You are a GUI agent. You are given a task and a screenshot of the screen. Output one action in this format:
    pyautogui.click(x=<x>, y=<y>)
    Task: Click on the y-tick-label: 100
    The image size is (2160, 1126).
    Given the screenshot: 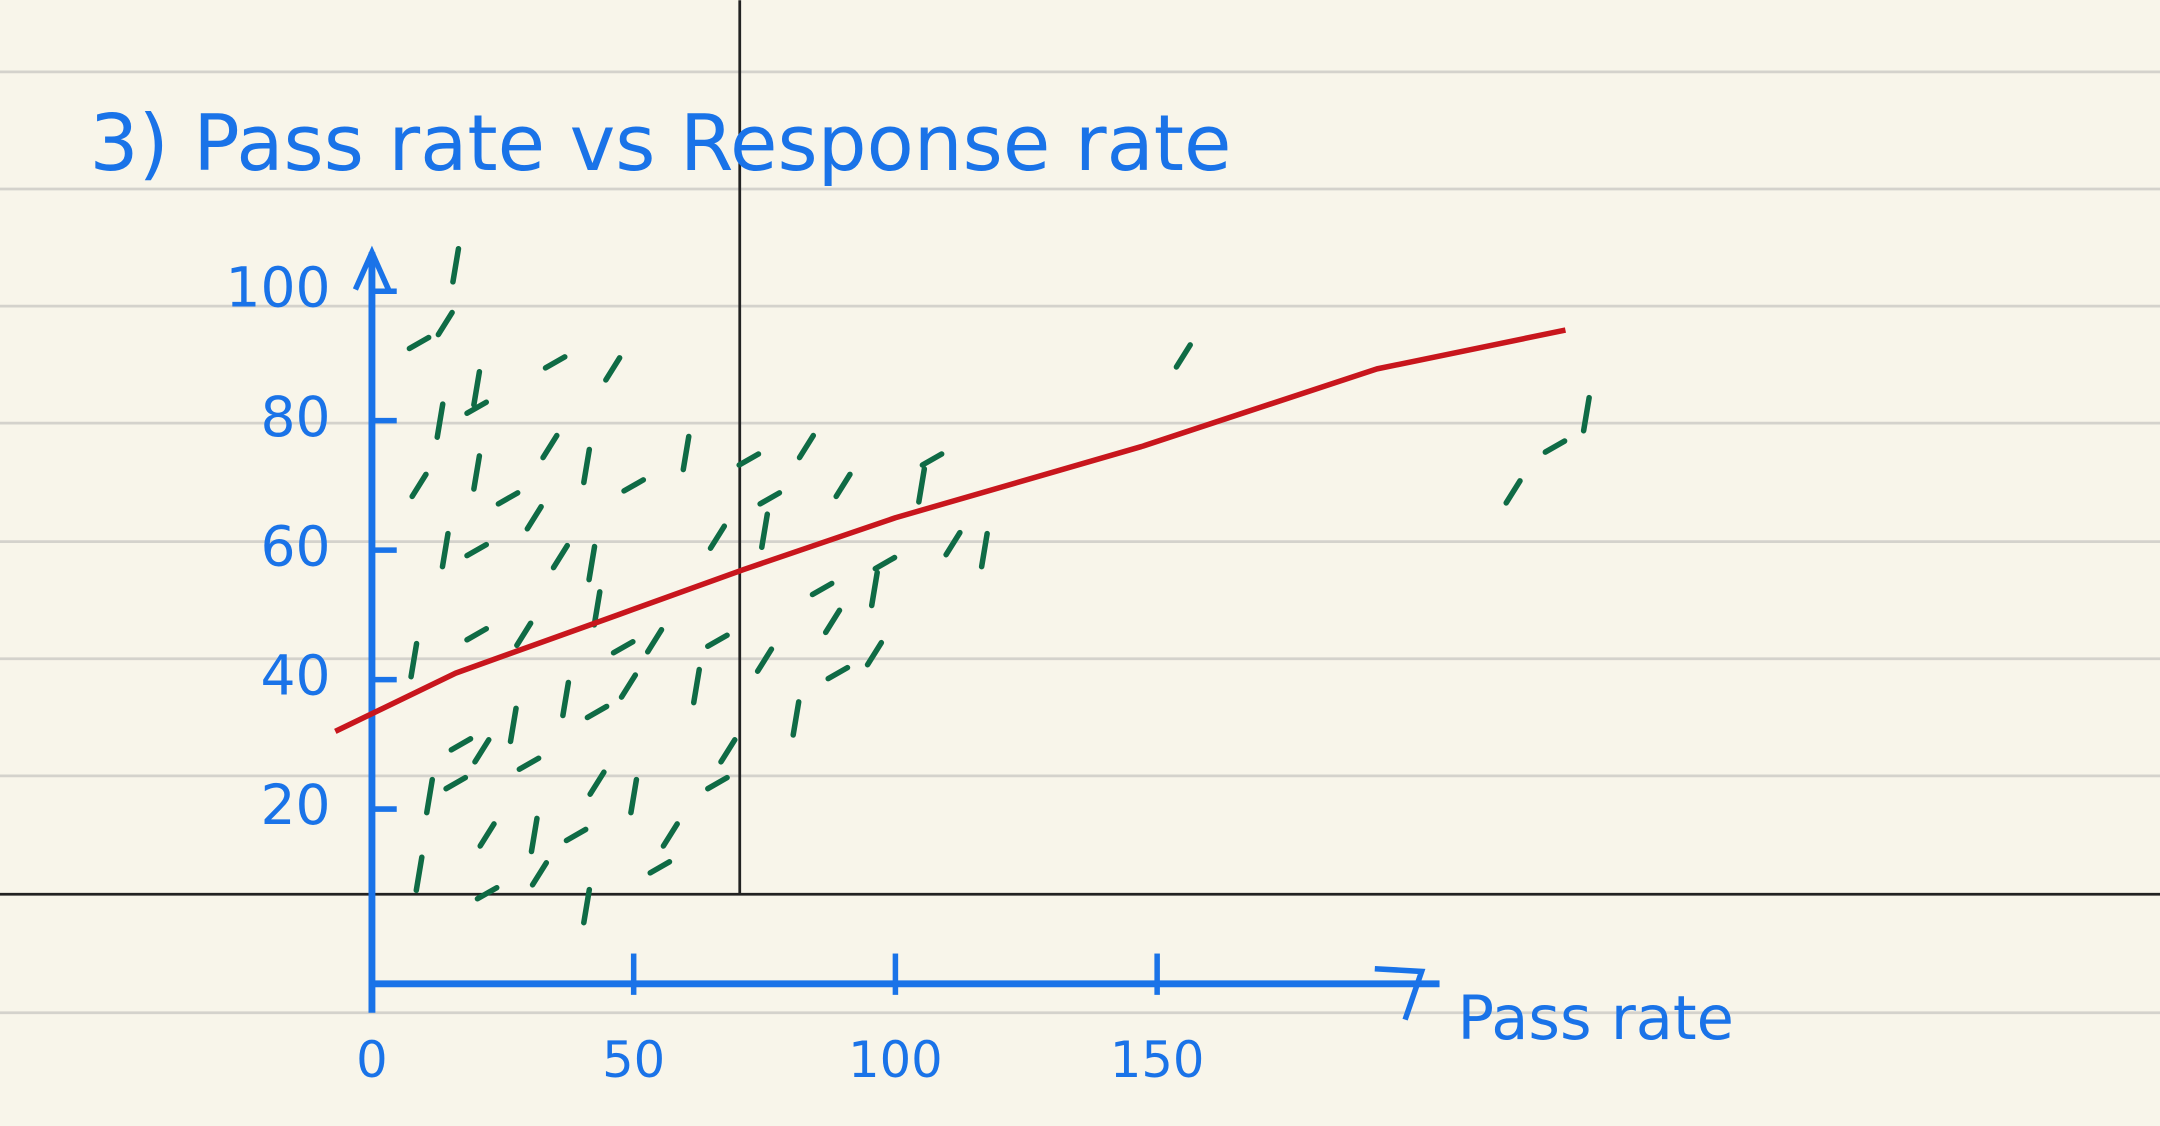 What is the action you would take?
    pyautogui.click(x=277, y=287)
    